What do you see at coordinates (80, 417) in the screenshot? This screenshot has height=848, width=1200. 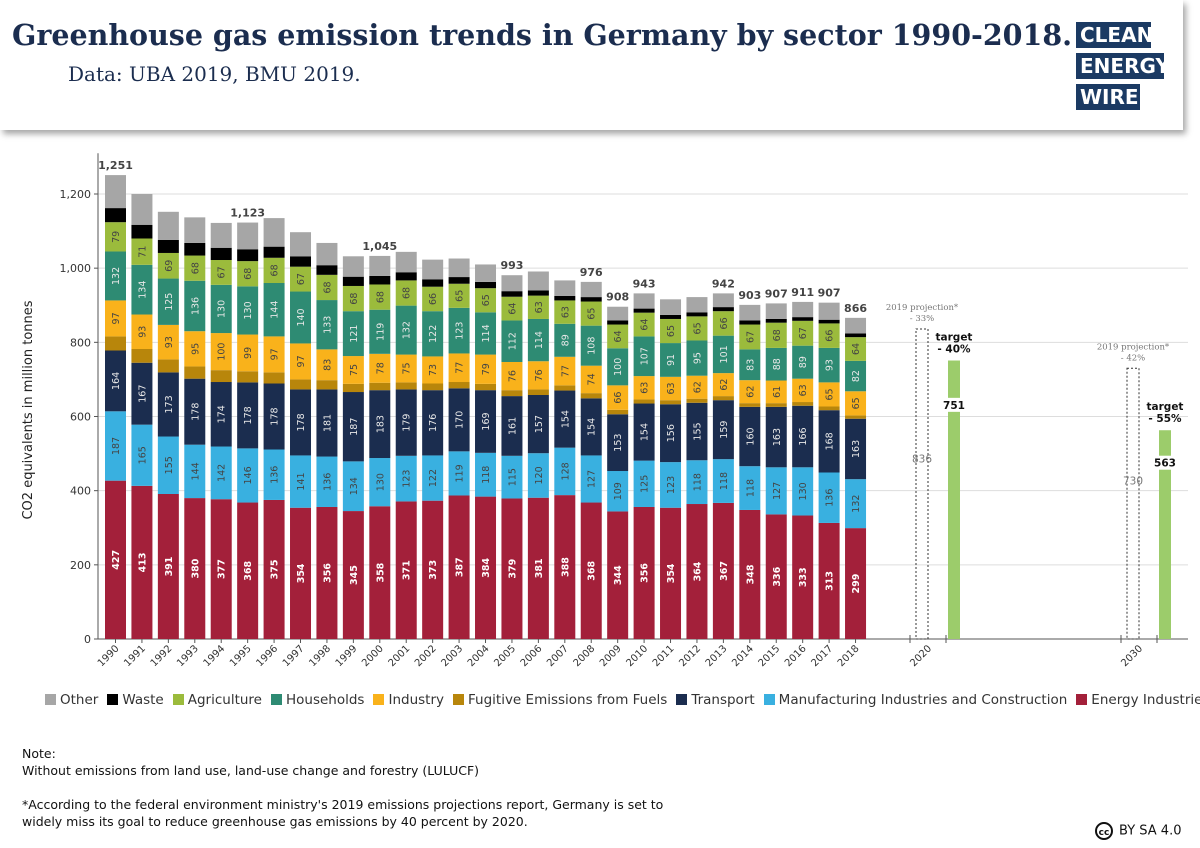 I see `y-tick-label: 600` at bounding box center [80, 417].